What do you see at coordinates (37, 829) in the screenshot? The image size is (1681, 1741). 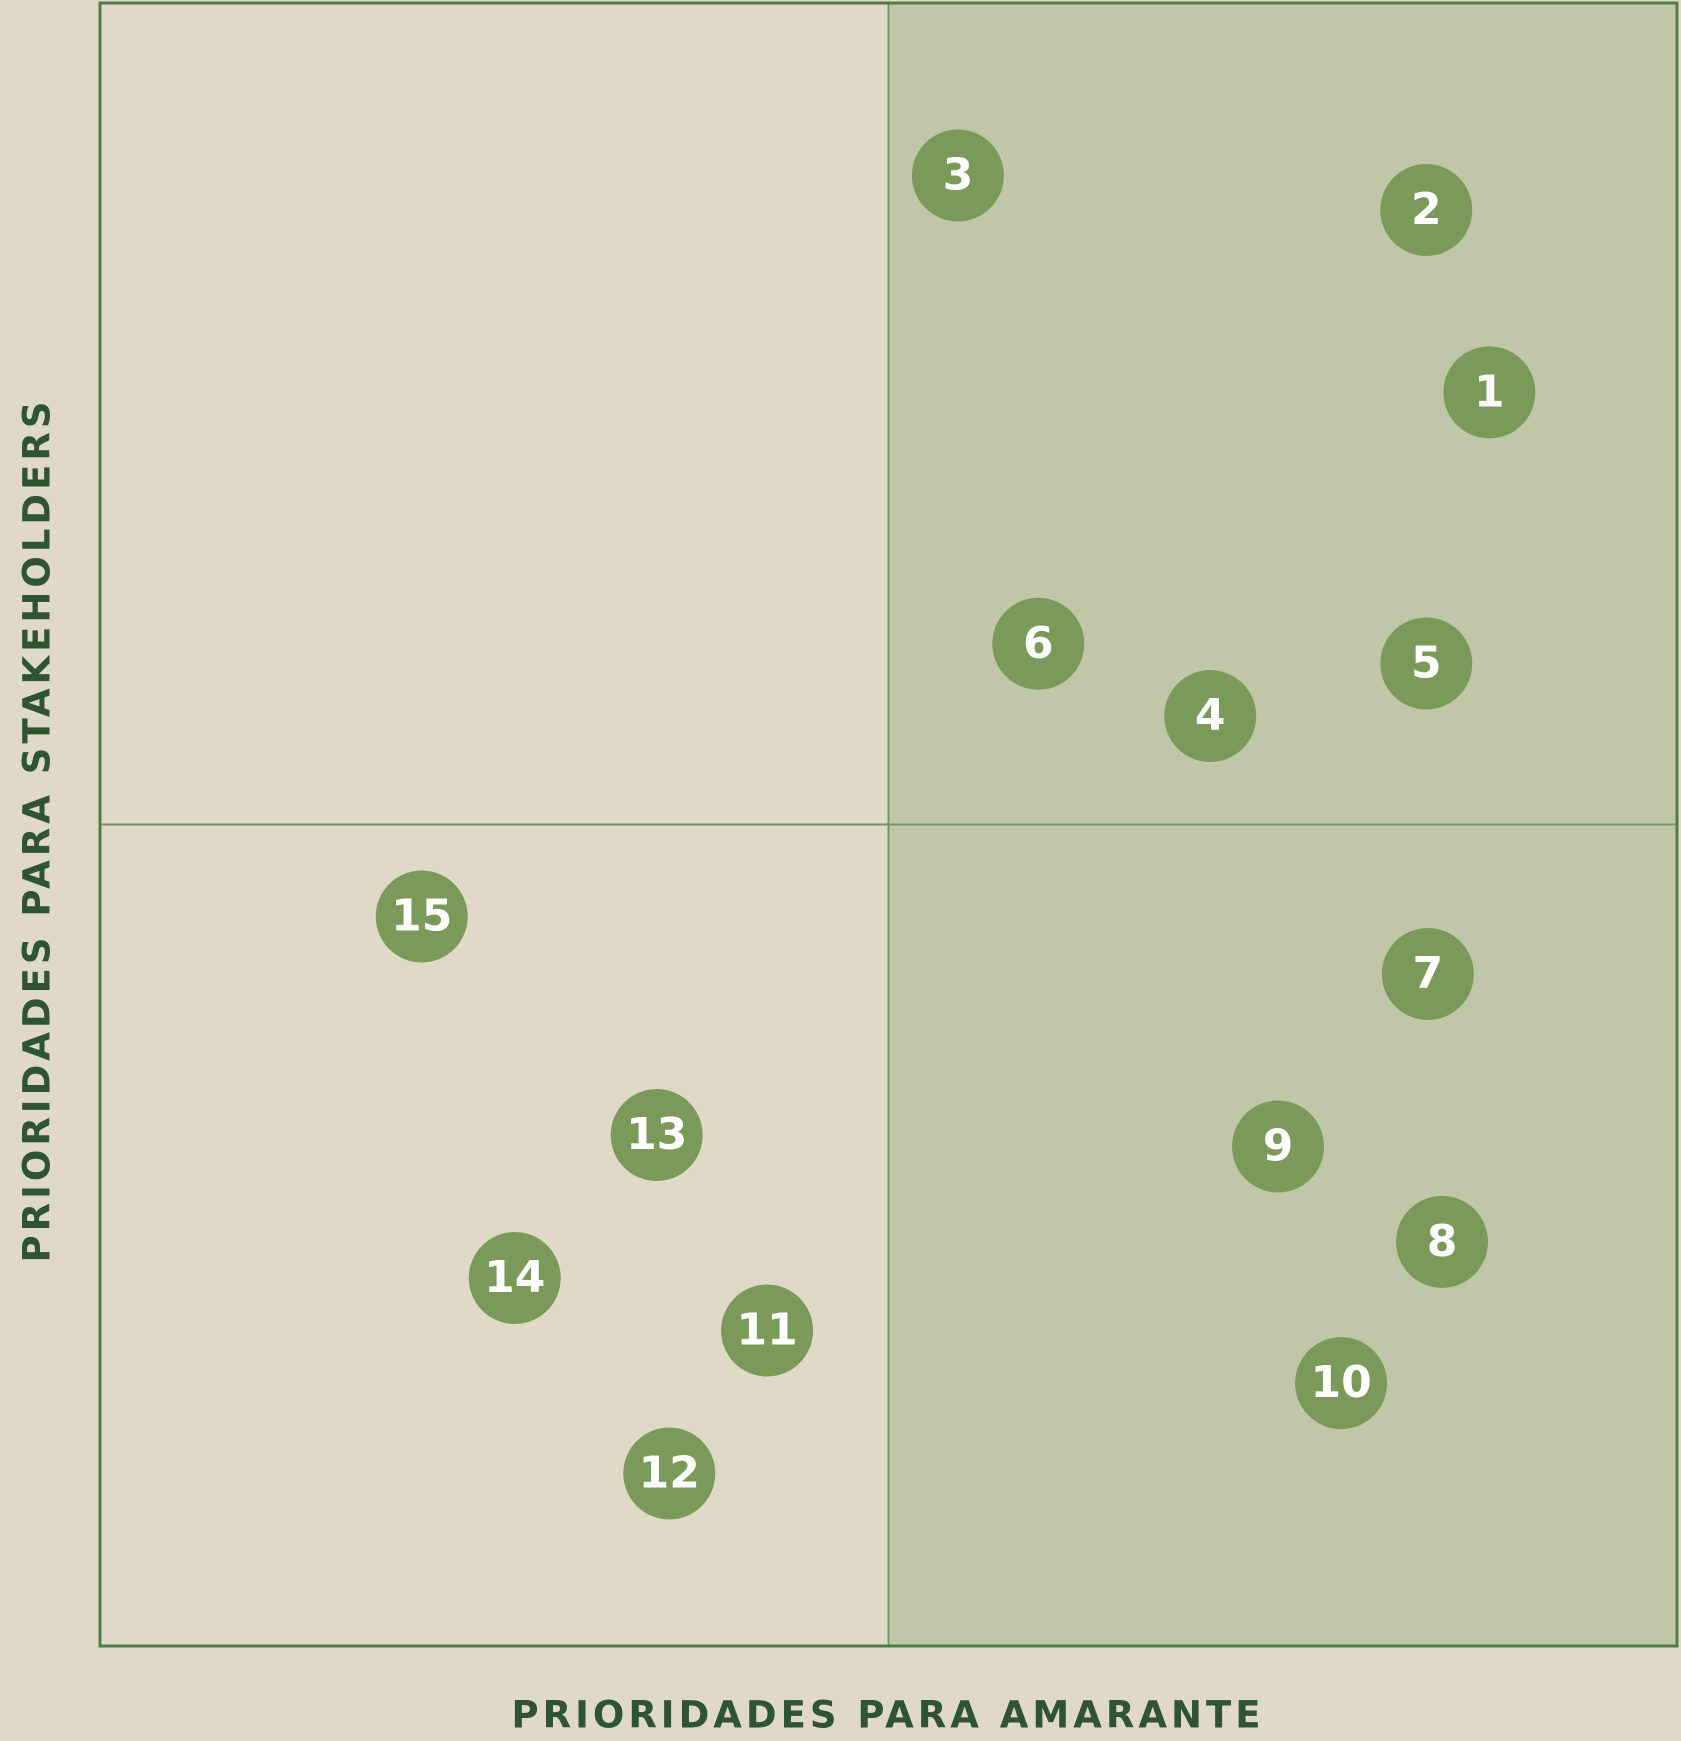 I see `y-axis-title: PRIORIDADES PARA STAKEHOLDERS` at bounding box center [37, 829].